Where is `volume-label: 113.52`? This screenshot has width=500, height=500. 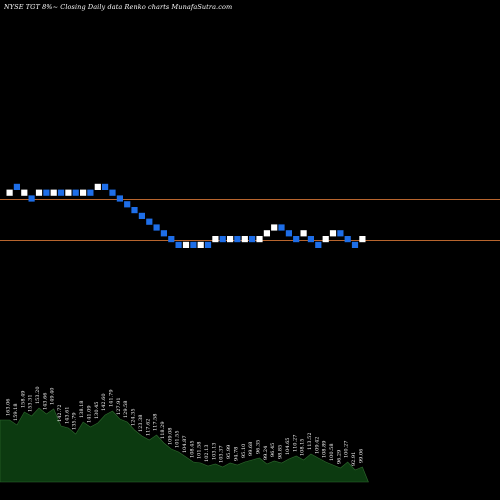
volume-label: 113.52 is located at coordinates (310, 441).